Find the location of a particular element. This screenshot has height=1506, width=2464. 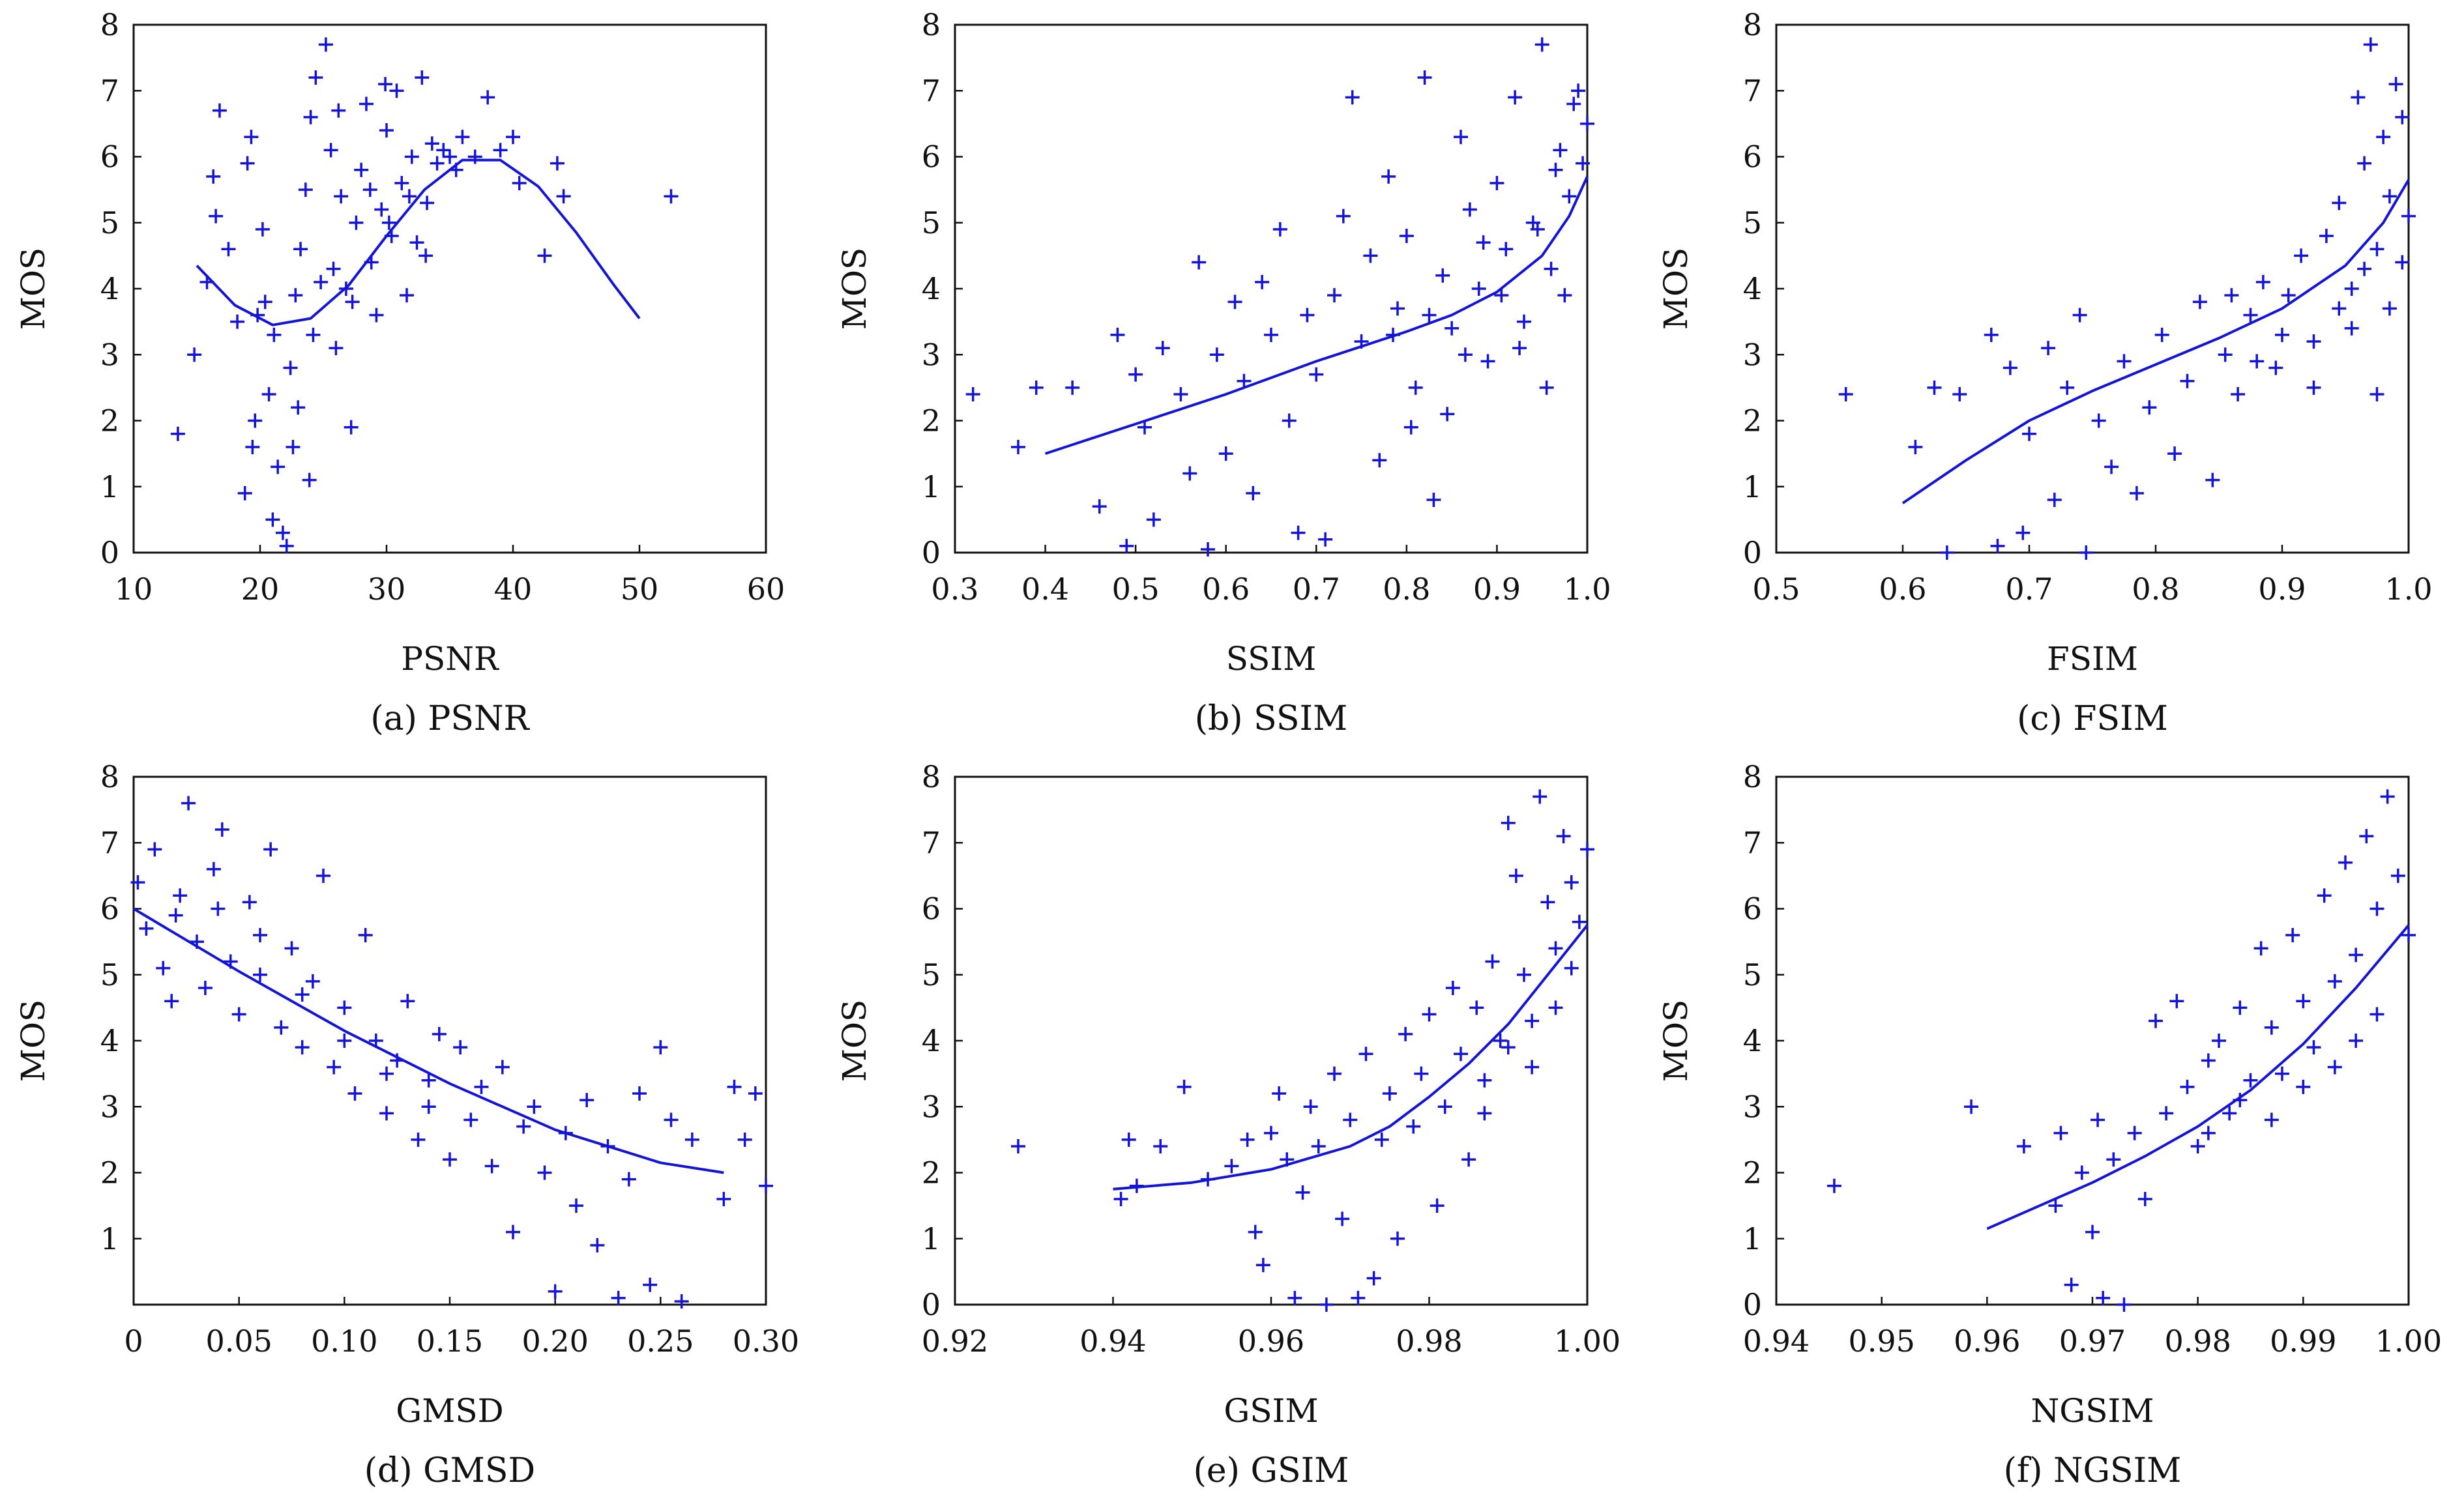

x-tick-label: 30 is located at coordinates (387, 589).